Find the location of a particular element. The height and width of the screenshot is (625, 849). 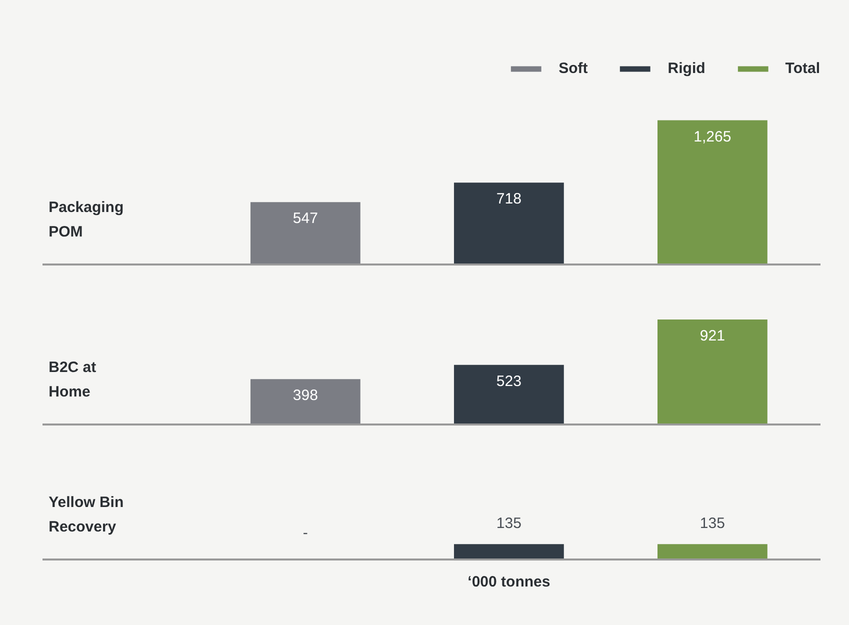

y-axis-title: Yellow Bin Recovery is located at coordinates (86, 515).